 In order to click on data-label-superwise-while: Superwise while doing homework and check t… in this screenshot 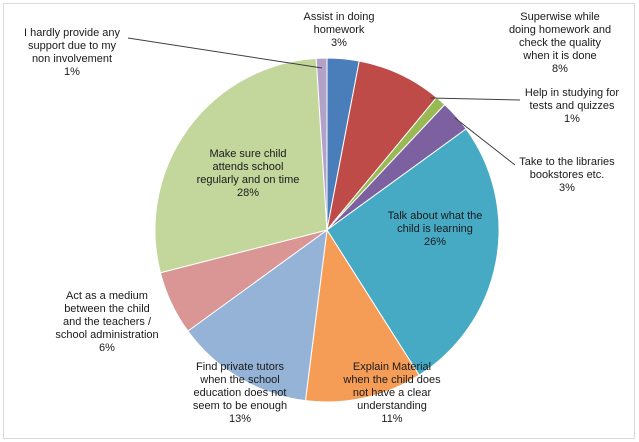, I will do `click(560, 43)`.